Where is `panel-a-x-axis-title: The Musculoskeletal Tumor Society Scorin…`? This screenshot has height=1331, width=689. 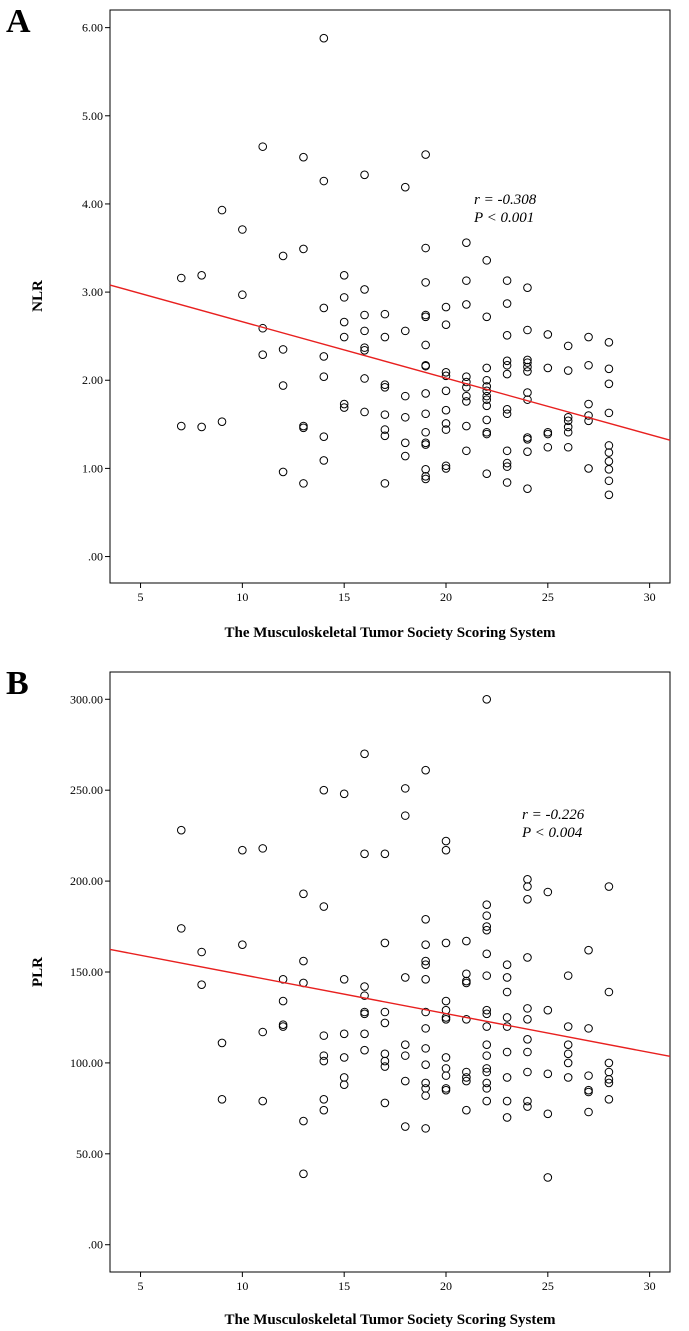
panel-a-x-axis-title: The Musculoskeletal Tumor Society Scorin… is located at coordinates (390, 633).